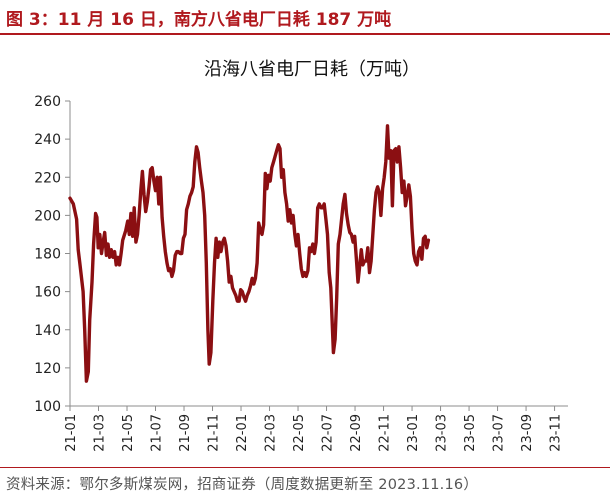 The image size is (610, 498). I want to click on x-tick-label: 23-11, so click(556, 433).